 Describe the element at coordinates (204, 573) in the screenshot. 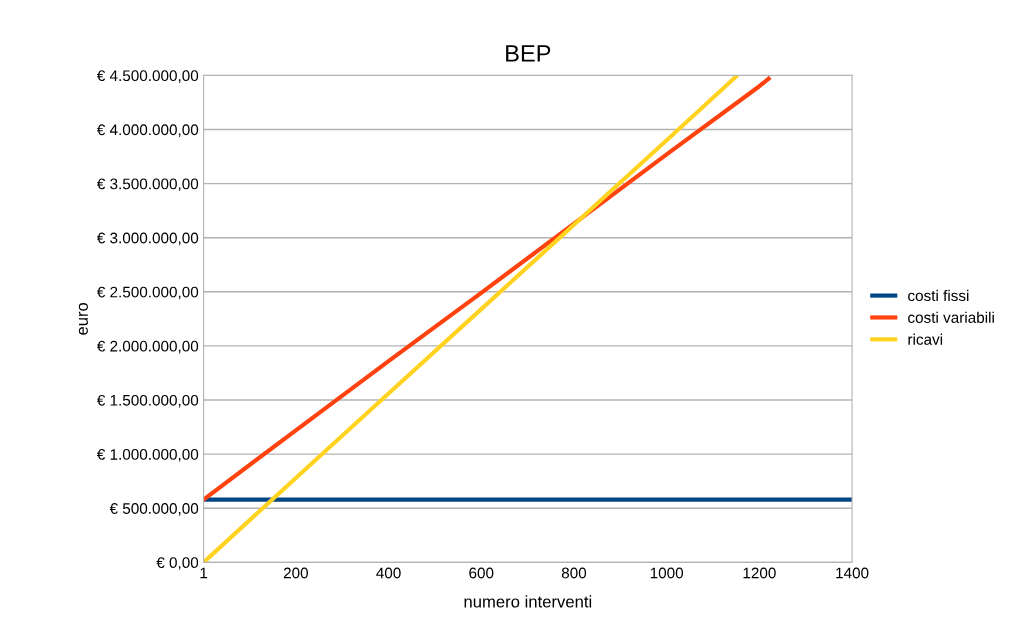

I see `x-tick-label: 1` at that location.